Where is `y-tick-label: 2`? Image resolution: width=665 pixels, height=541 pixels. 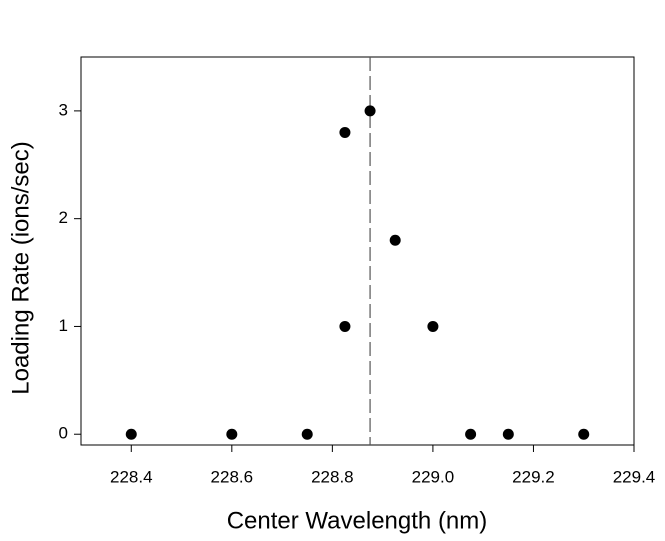 y-tick-label: 2 is located at coordinates (63, 217).